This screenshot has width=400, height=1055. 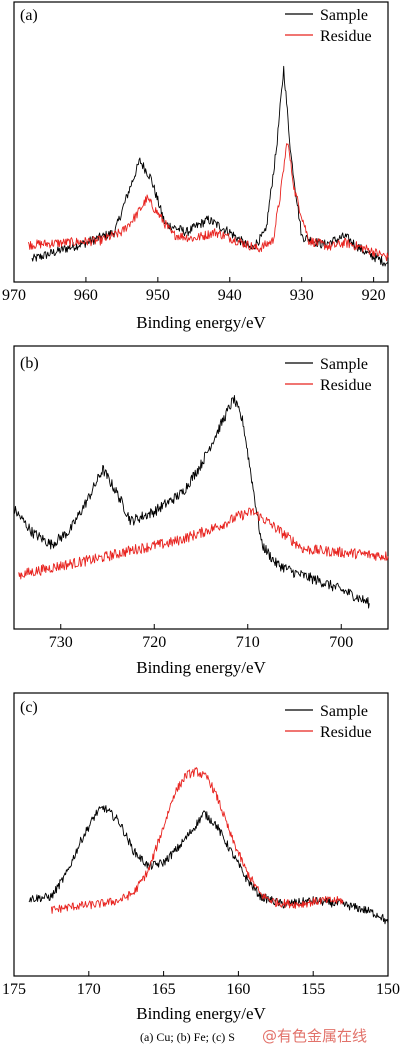 I want to click on panel-label-a: (a), so click(x=29, y=15).